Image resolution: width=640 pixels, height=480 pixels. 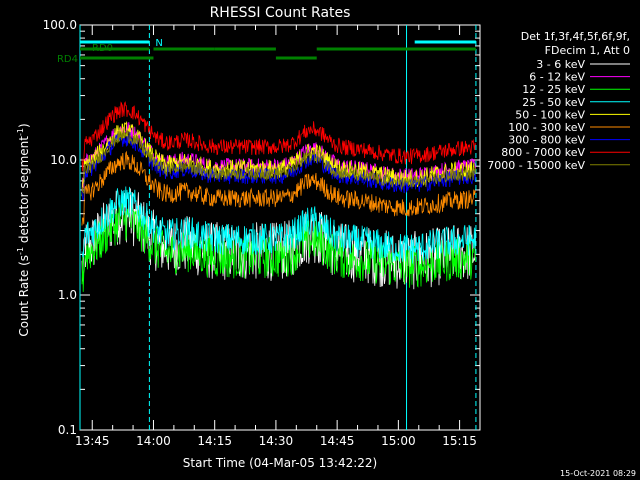 I want to click on x-tick-label: 15:00, so click(x=398, y=441).